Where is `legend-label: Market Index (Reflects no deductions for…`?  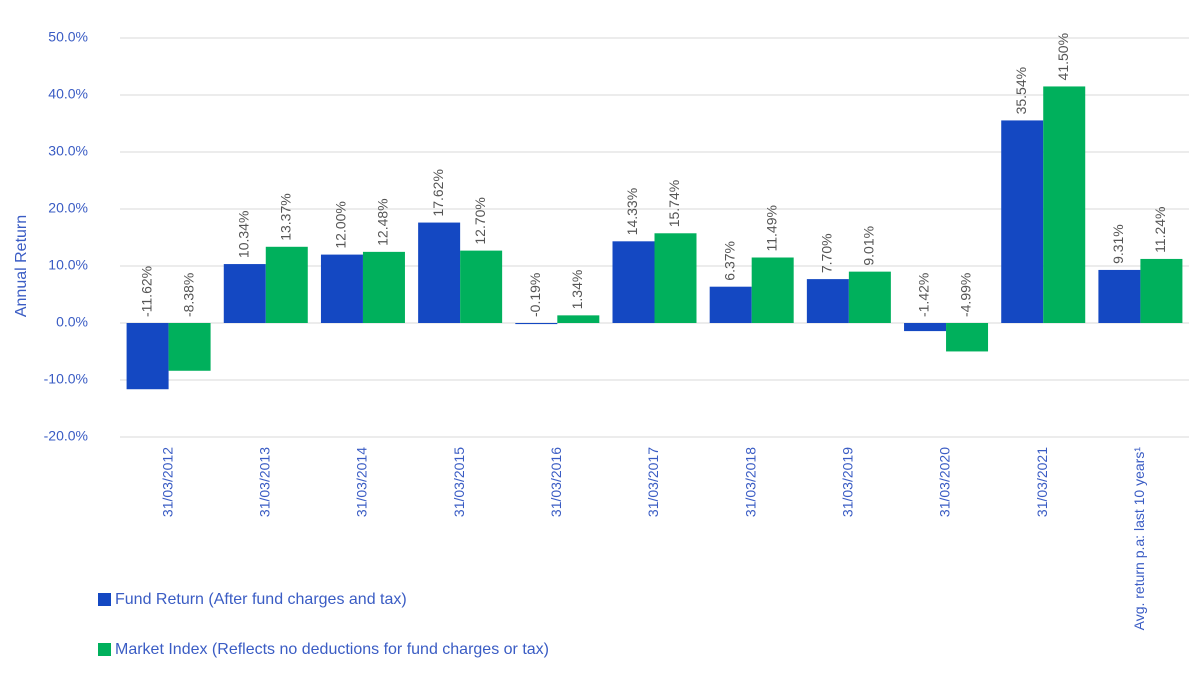 legend-label: Market Index (Reflects no deductions for… is located at coordinates (332, 649).